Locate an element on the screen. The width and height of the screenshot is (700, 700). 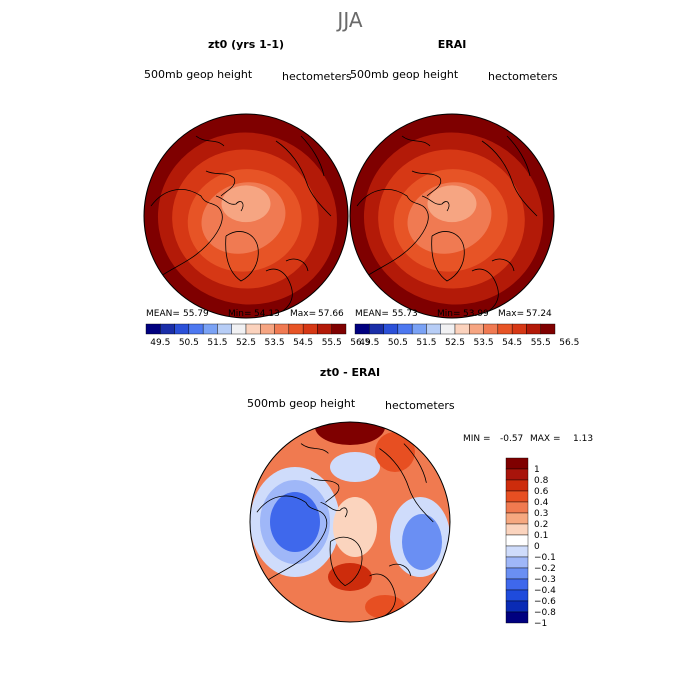
panel-model-min-value: 54.13 is located at coordinates (267, 314).